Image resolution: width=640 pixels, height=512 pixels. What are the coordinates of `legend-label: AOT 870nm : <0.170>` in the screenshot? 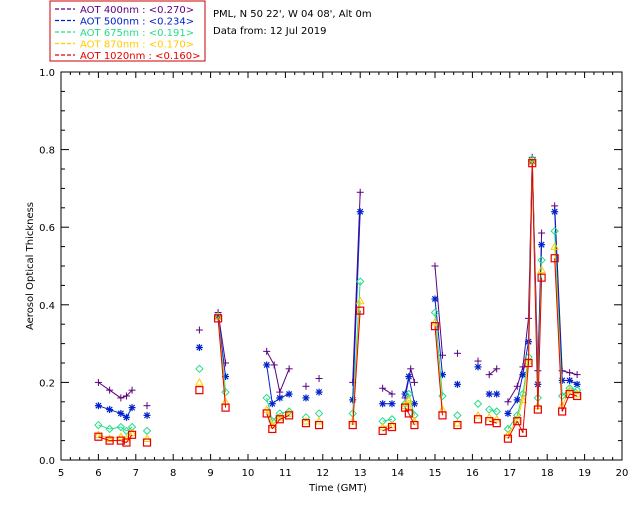 It's located at (137, 45).